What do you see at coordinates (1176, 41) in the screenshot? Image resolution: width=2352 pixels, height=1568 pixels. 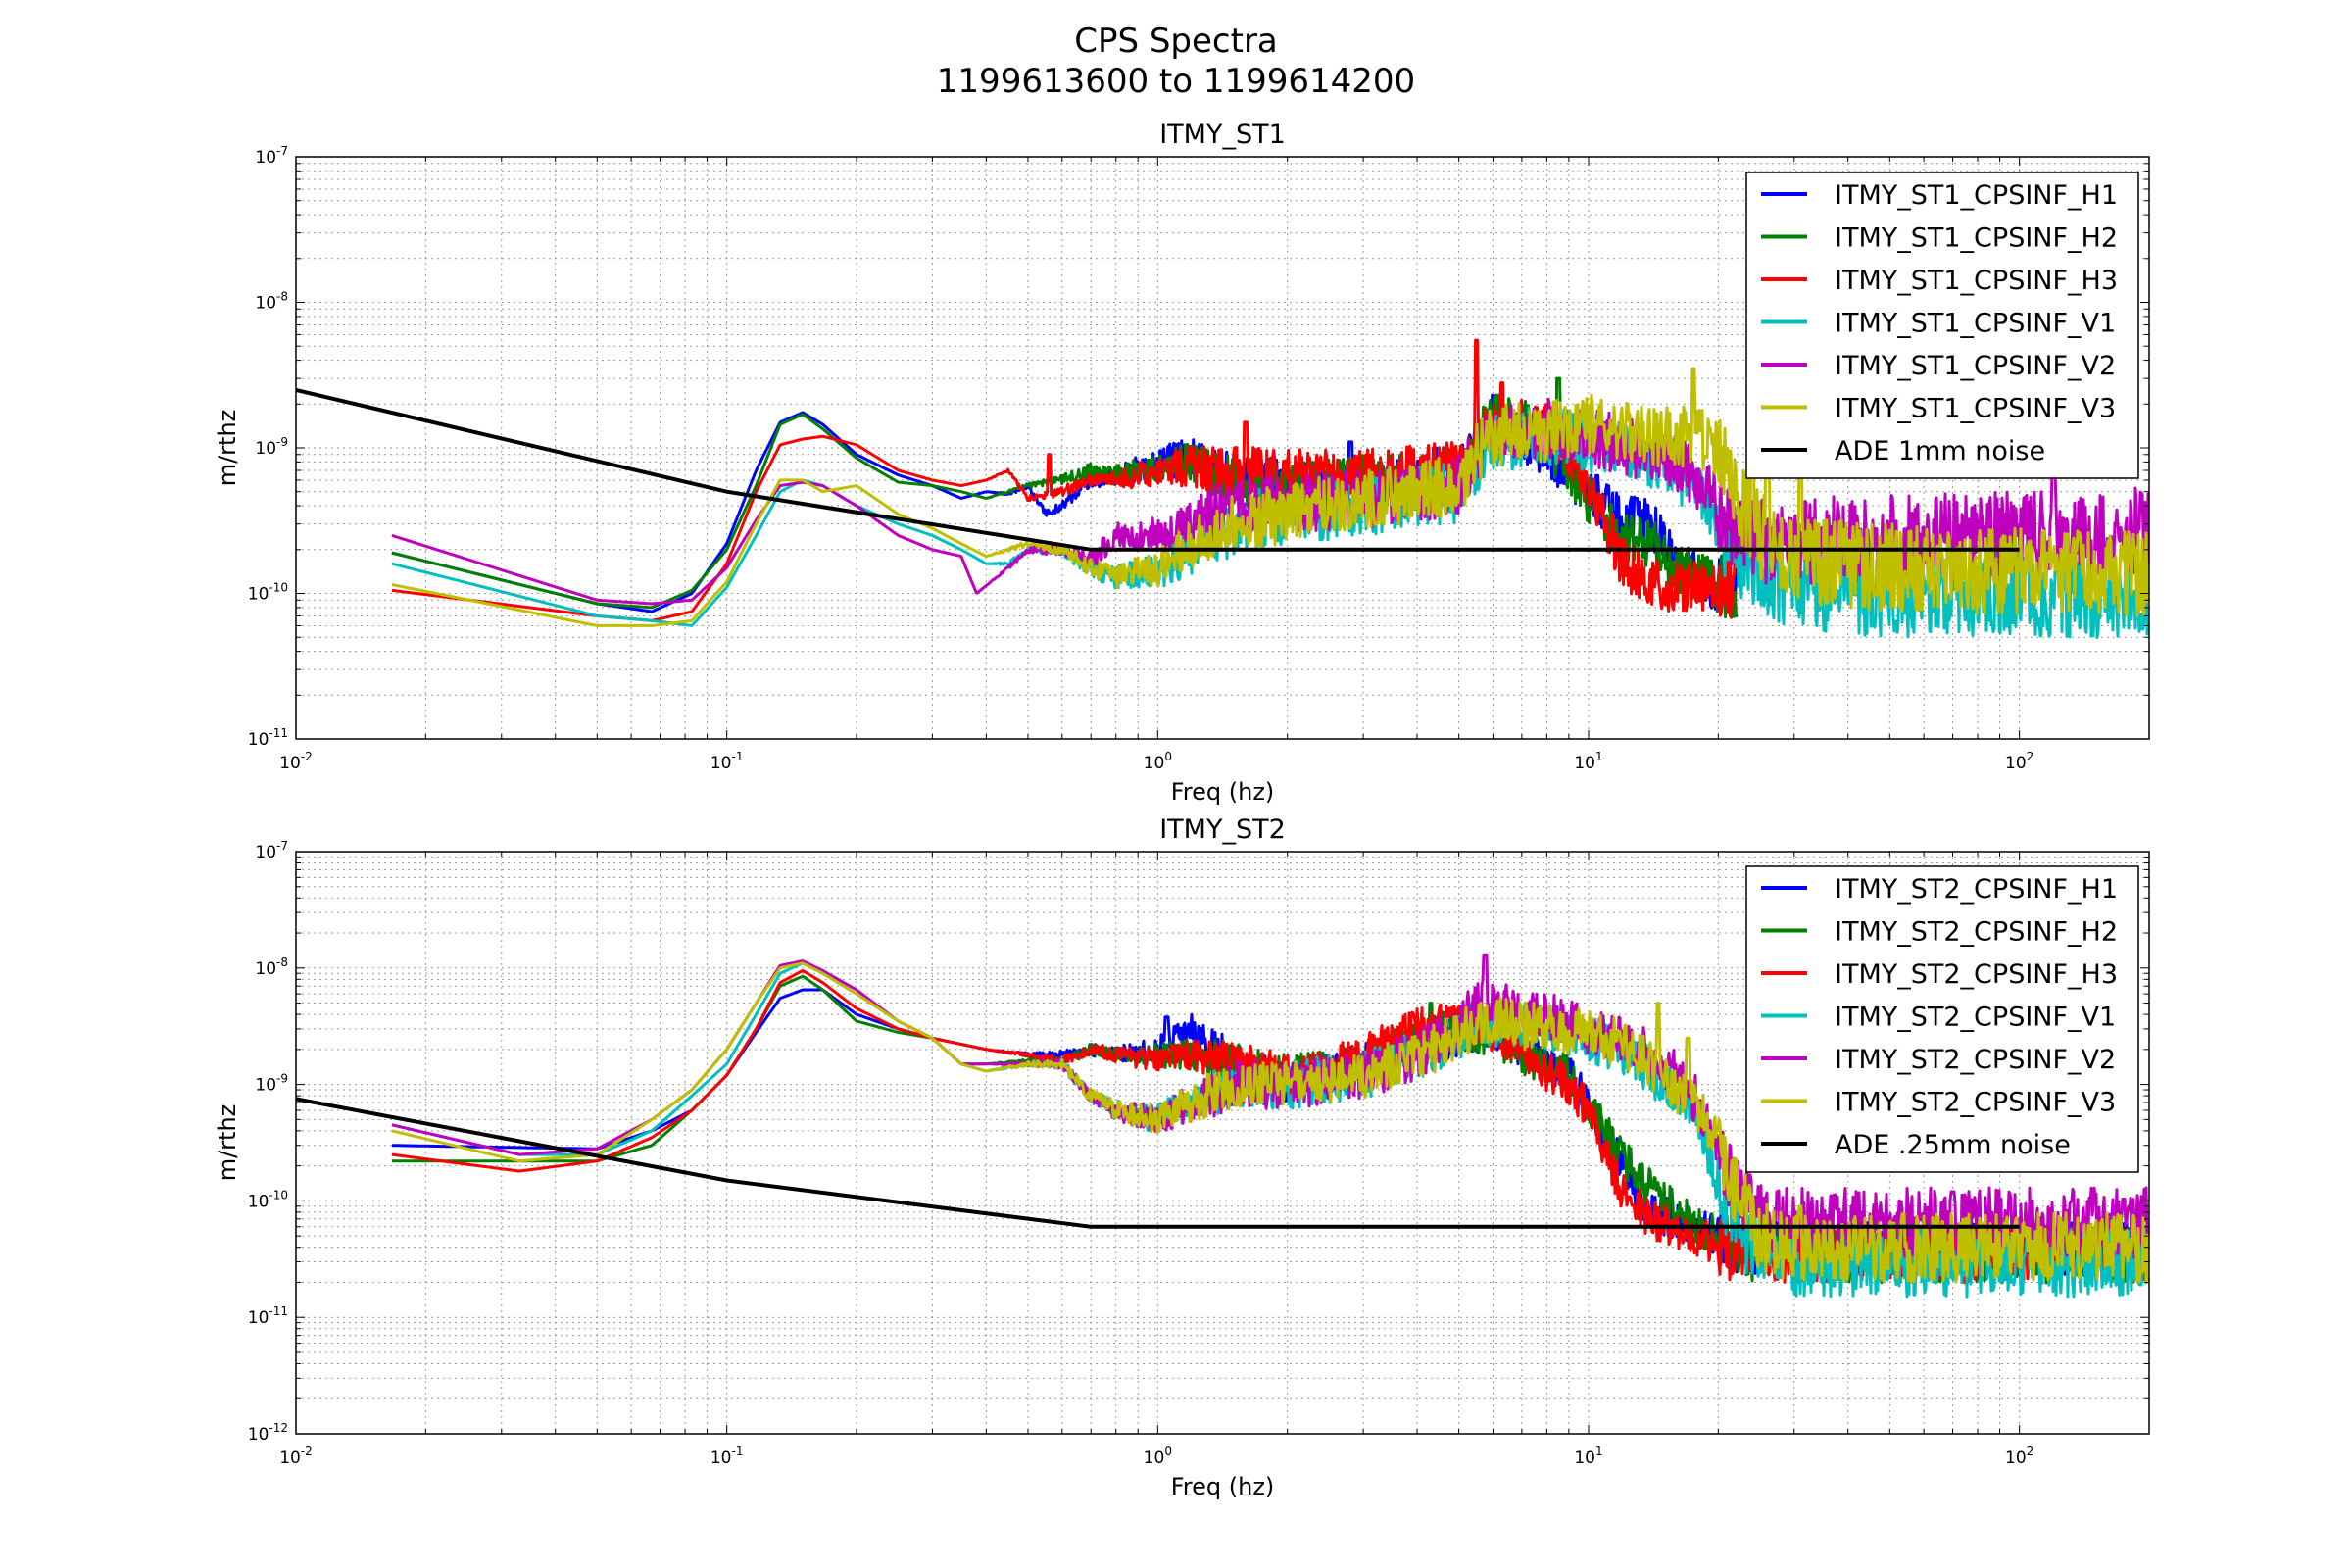 I see `figure-title-line-1: CPS Spectra` at bounding box center [1176, 41].